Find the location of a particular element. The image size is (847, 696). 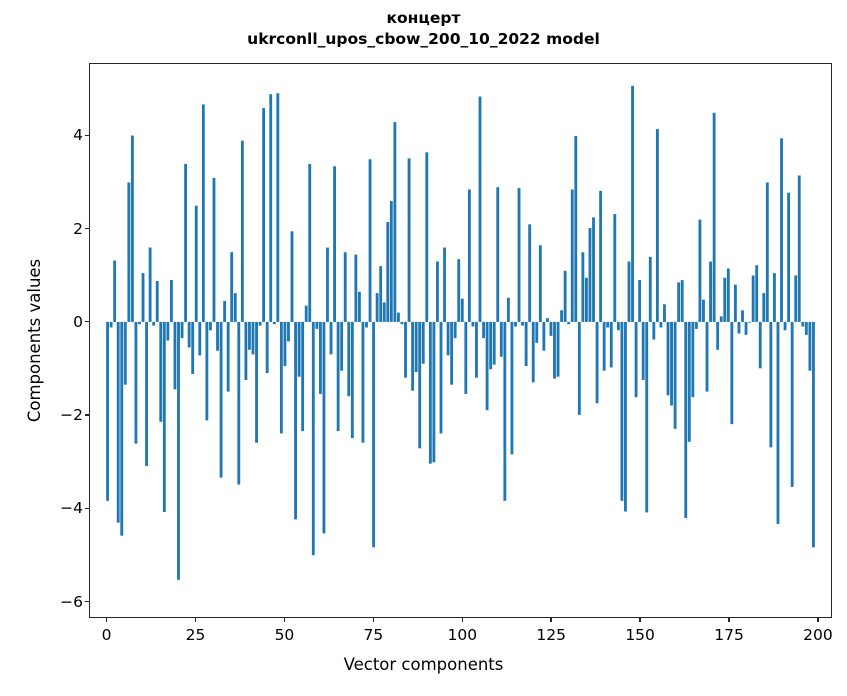

x-axis-label: Vector components is located at coordinates (423, 664).